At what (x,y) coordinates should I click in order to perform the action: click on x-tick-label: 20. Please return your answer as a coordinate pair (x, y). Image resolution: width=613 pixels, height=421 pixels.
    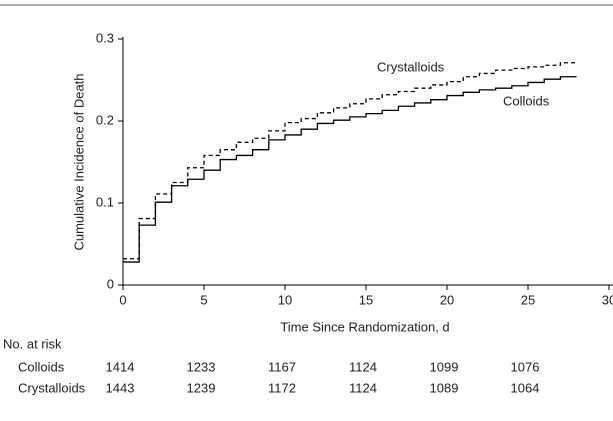
    Looking at the image, I should click on (447, 299).